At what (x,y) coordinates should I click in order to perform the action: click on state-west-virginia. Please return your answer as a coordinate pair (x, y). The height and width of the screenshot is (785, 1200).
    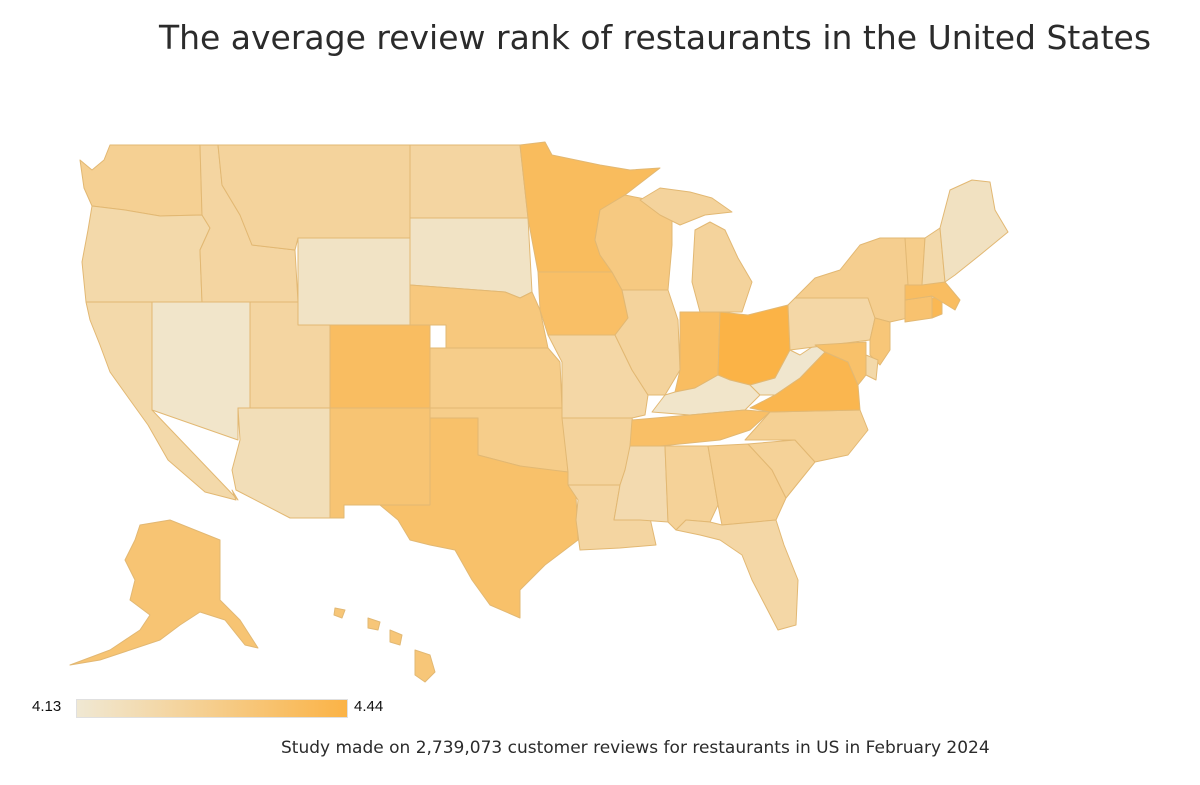
    Looking at the image, I should click on (787, 370).